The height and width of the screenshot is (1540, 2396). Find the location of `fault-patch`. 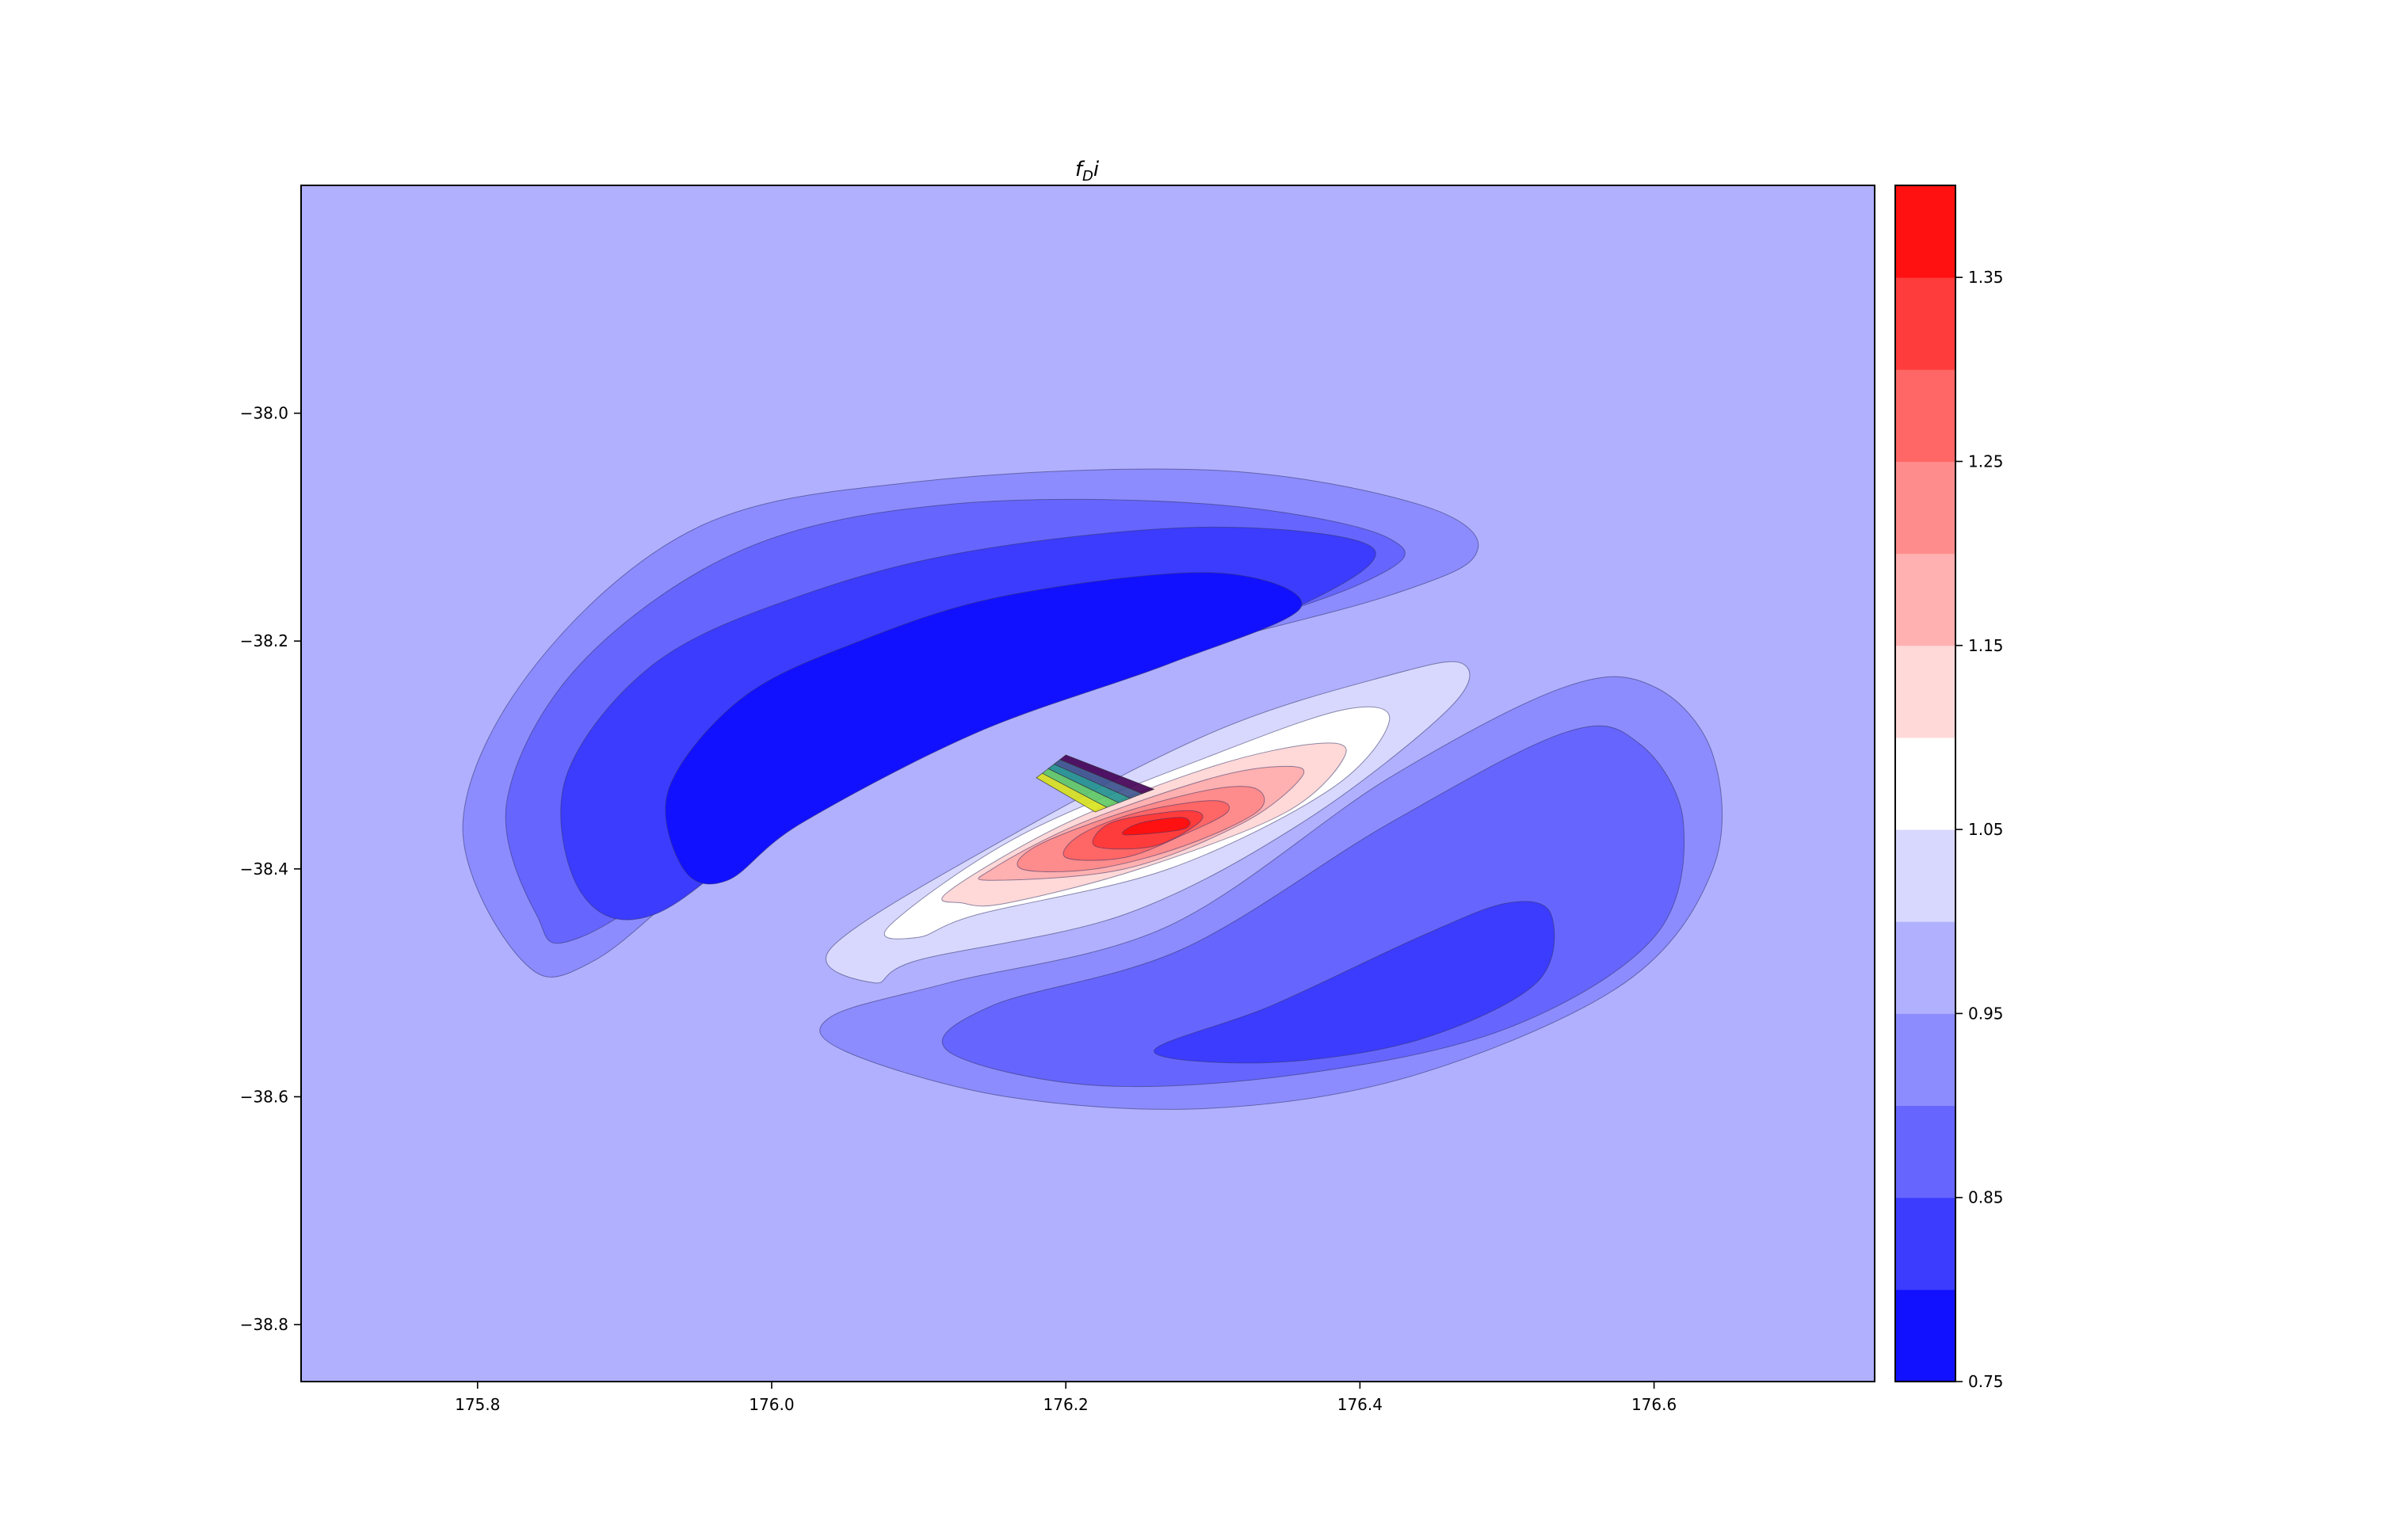

fault-patch is located at coordinates (1095, 783).